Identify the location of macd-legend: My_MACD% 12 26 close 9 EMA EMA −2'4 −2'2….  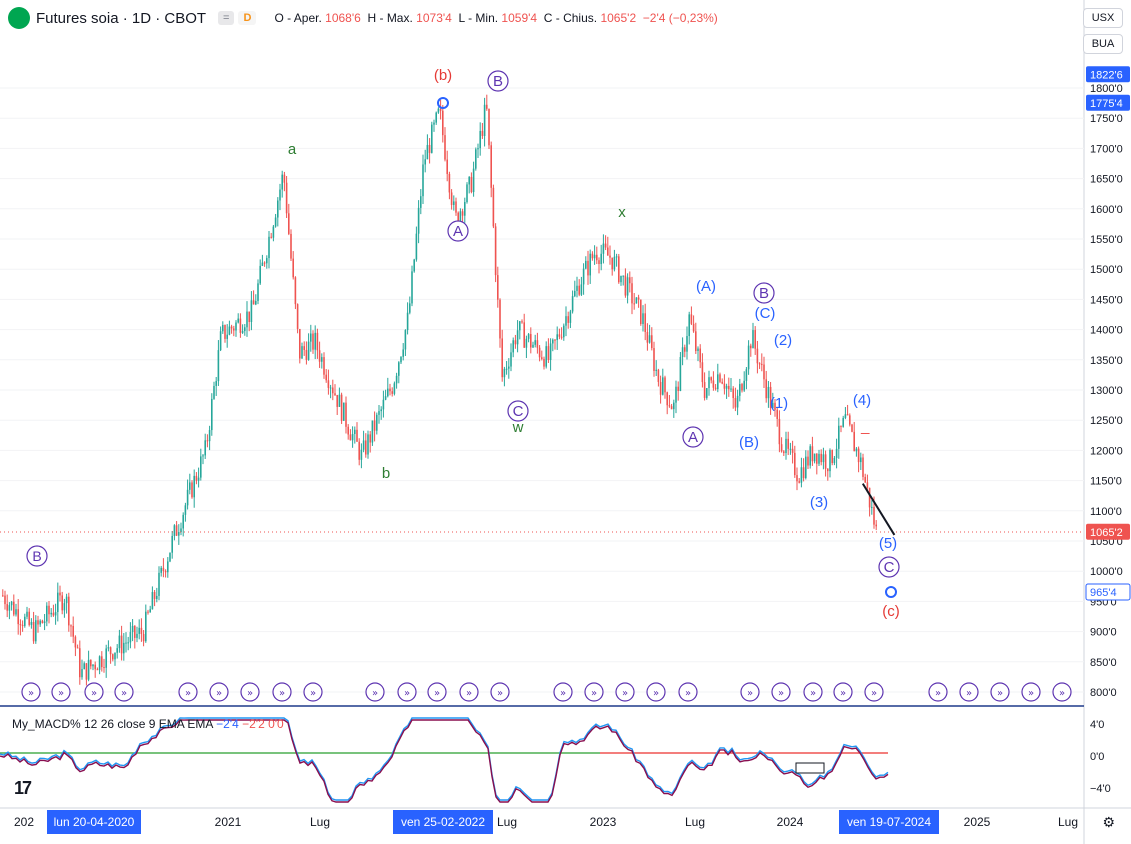
(148, 724).